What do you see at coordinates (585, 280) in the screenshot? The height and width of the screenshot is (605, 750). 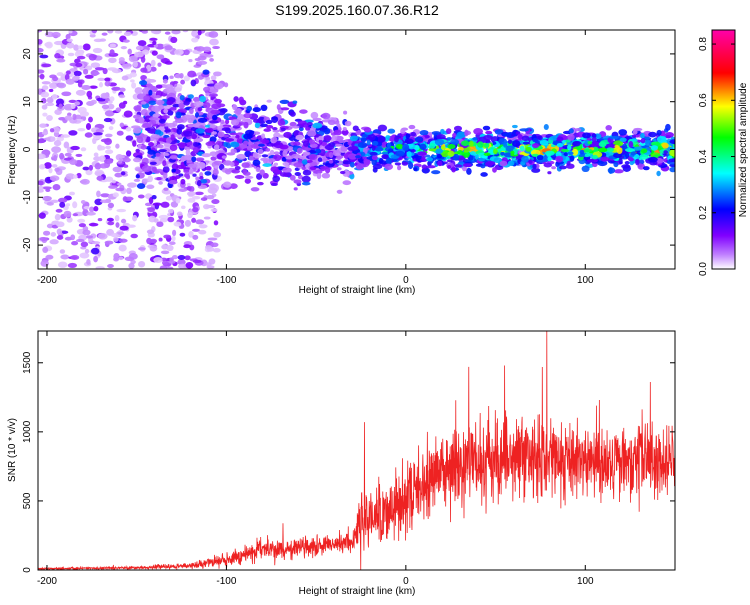 I see `x-tick-label: 100` at bounding box center [585, 280].